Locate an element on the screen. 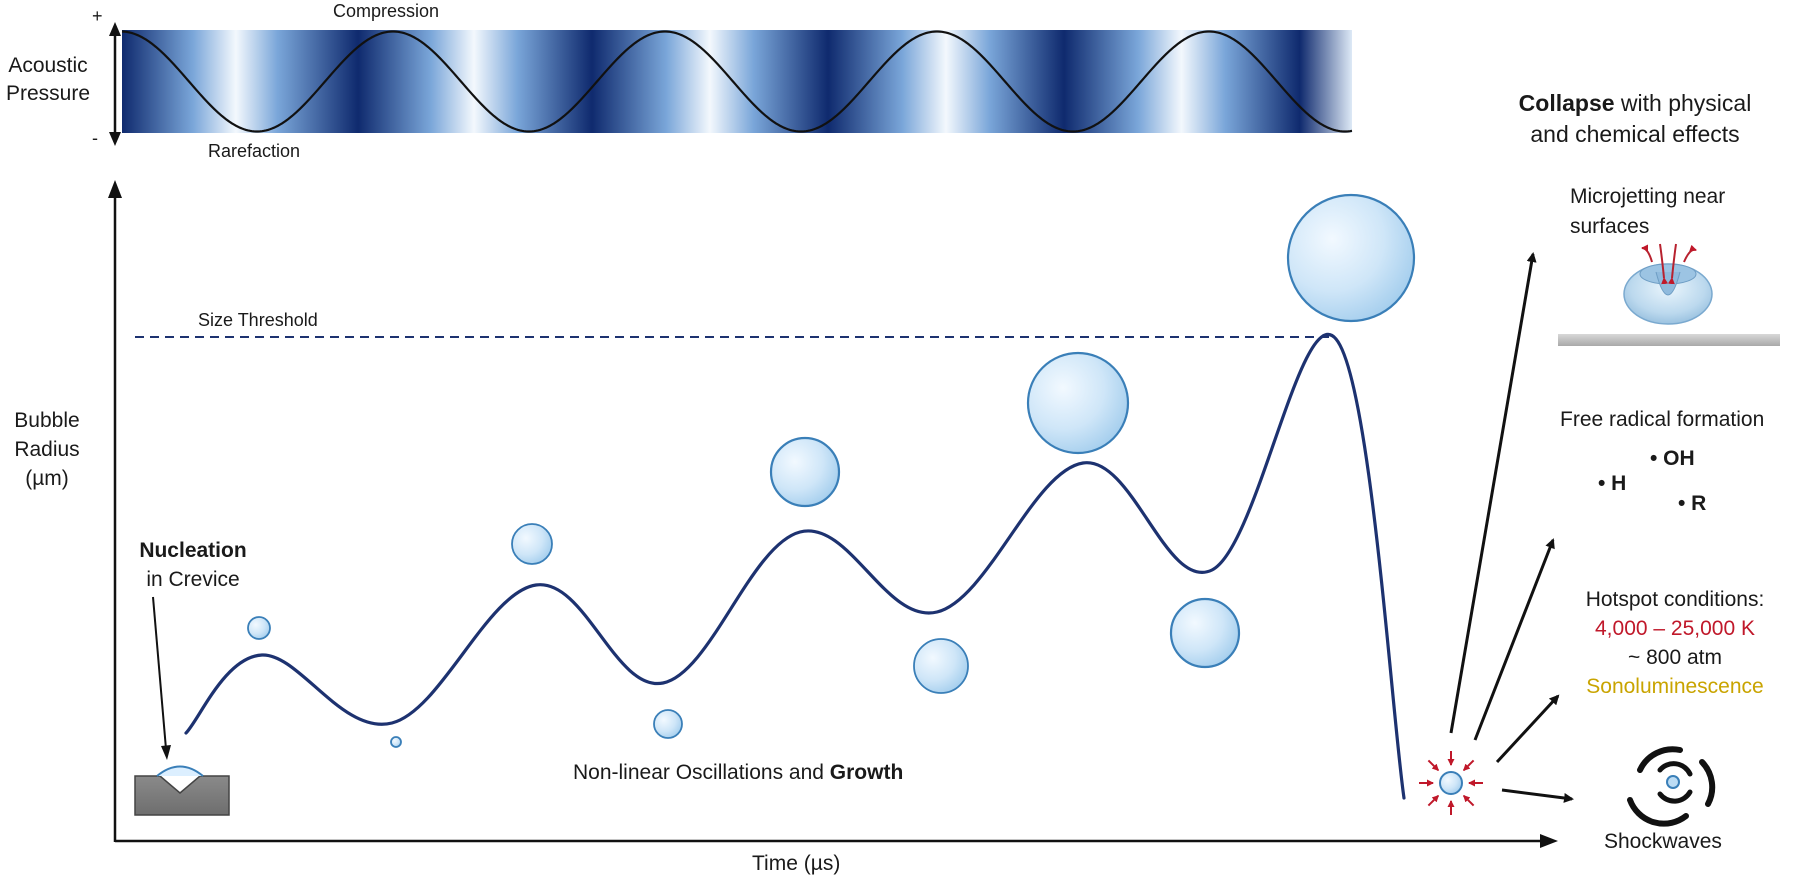 The width and height of the screenshot is (1800, 890). acoustic-pressure-label: Acoustic Pressure is located at coordinates (48, 80).